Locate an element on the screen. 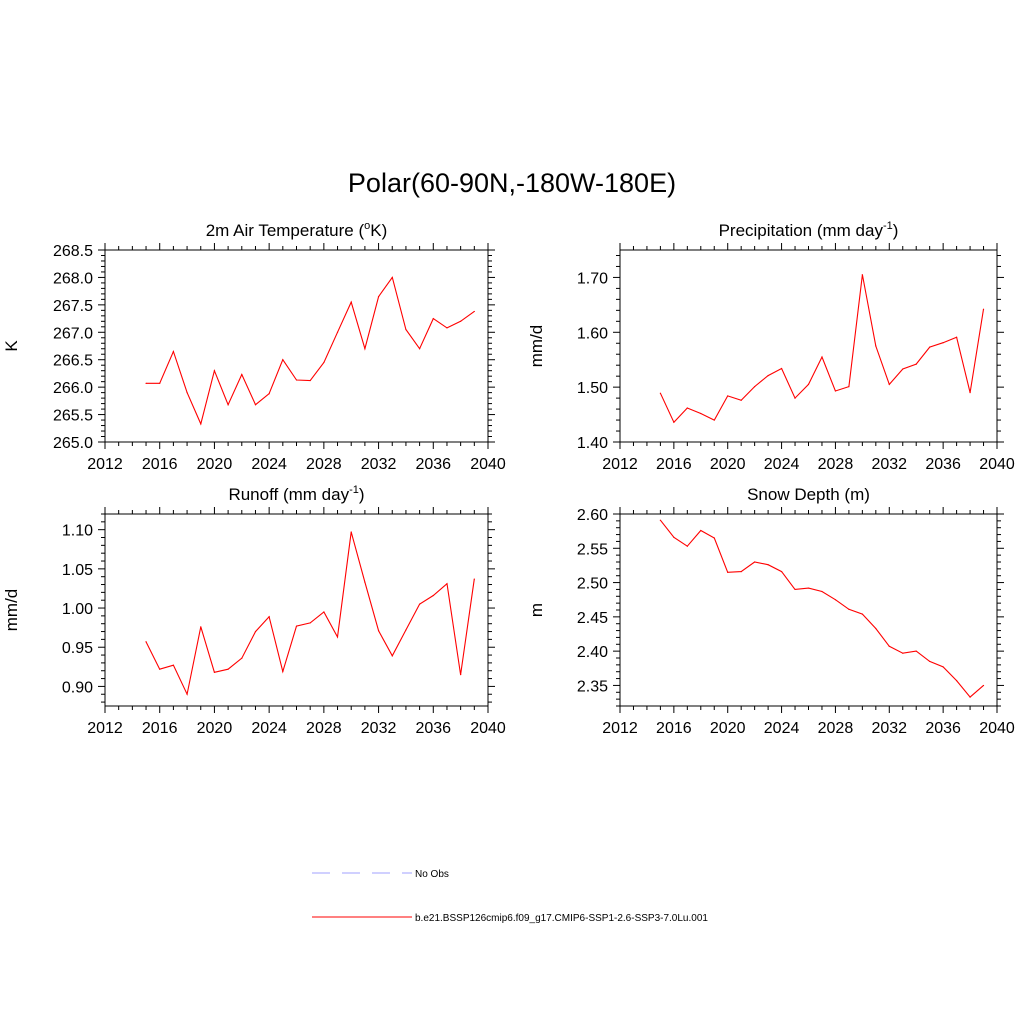  runoff-series-line is located at coordinates (310, 613).